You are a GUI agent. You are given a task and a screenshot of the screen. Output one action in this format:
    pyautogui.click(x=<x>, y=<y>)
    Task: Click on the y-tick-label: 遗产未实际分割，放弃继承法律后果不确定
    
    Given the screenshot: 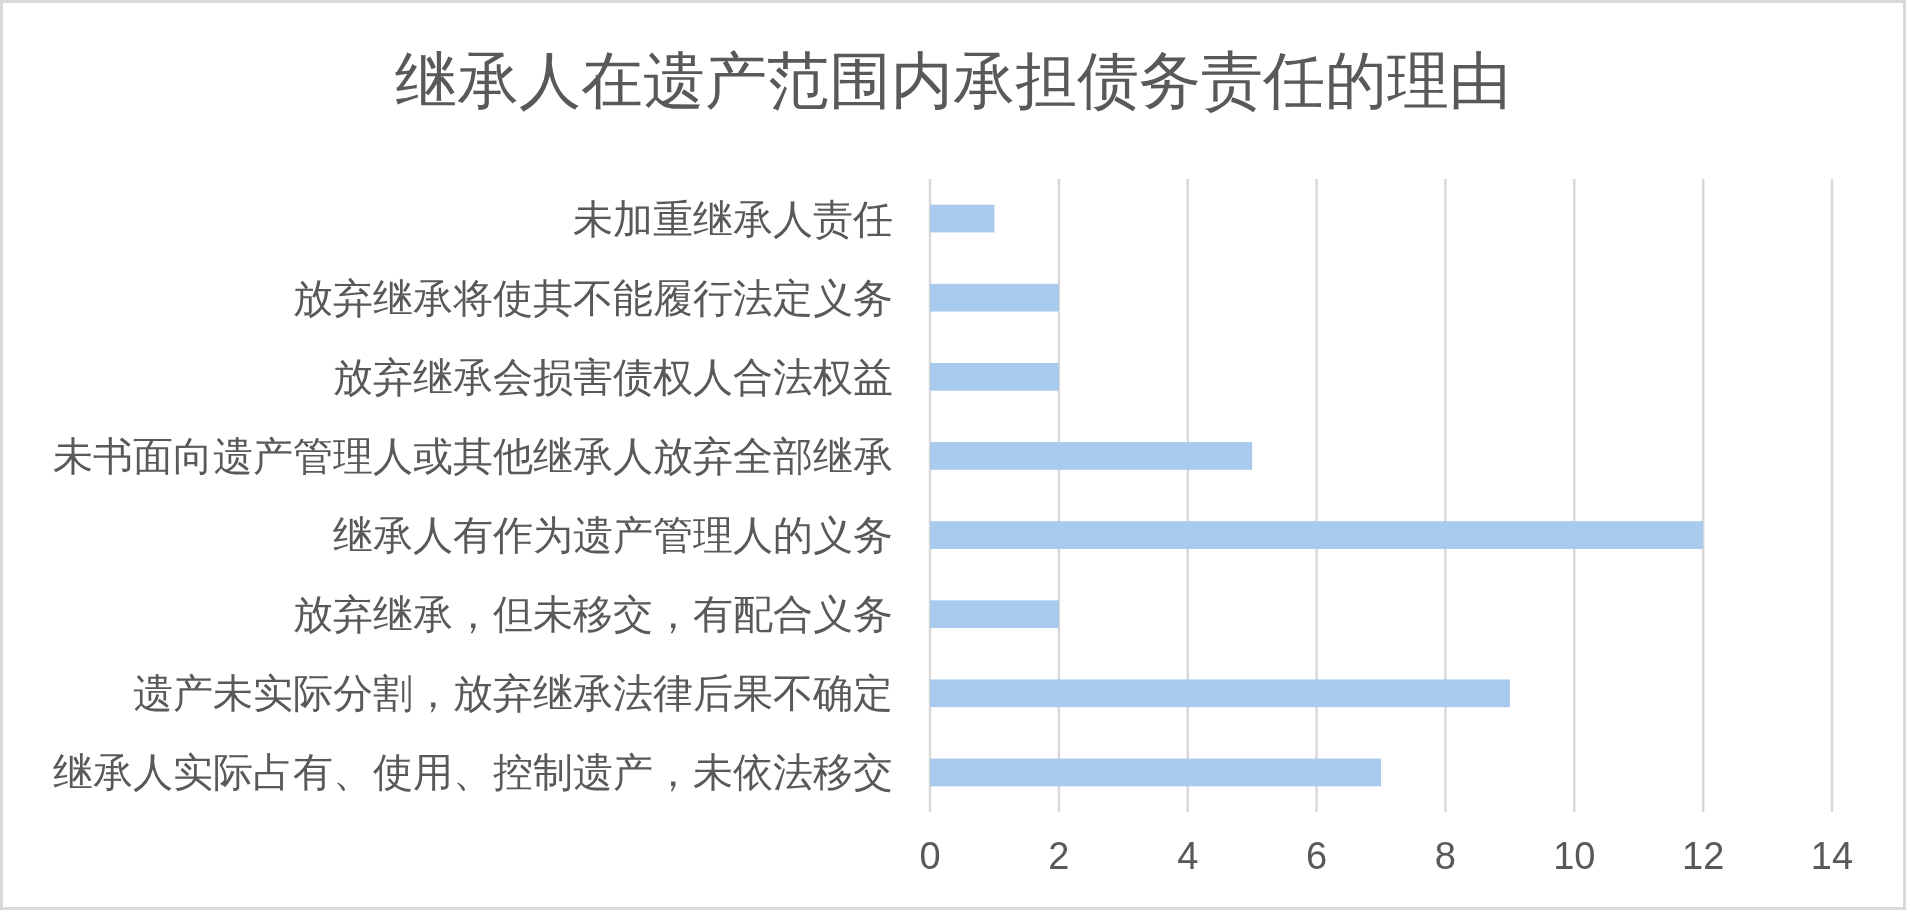 What is the action you would take?
    pyautogui.click(x=513, y=693)
    